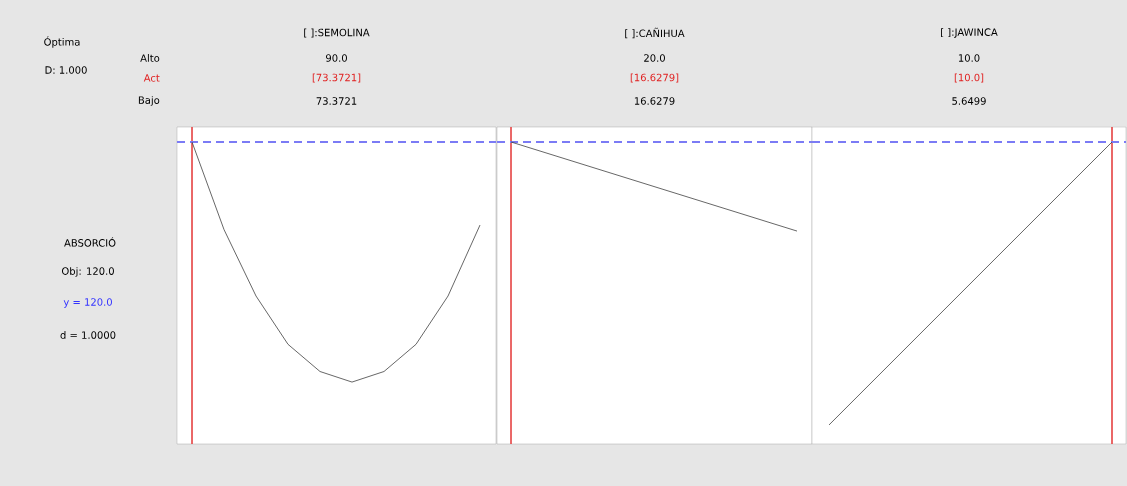 The width and height of the screenshot is (1127, 486). I want to click on text: Act, so click(151, 78).